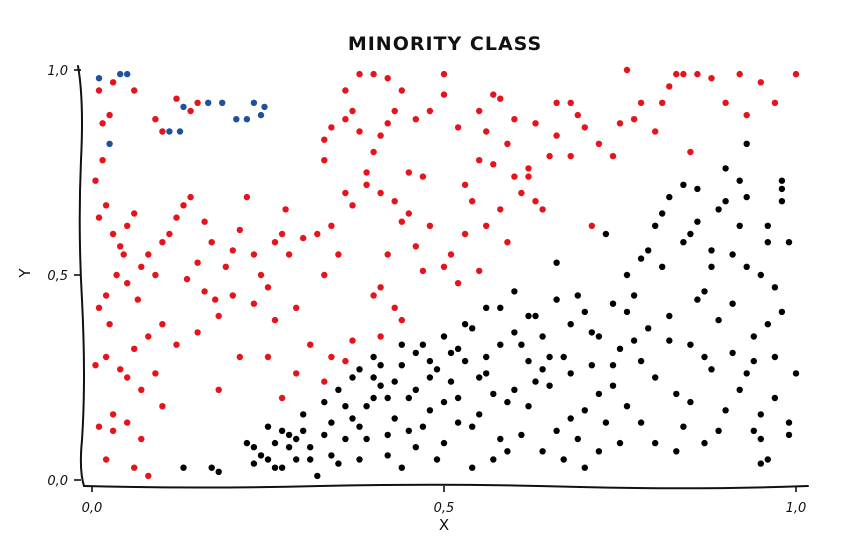 This screenshot has width=845, height=556. Describe the element at coordinates (92, 508) in the screenshot. I see `x-tick-label: 0,0` at that location.